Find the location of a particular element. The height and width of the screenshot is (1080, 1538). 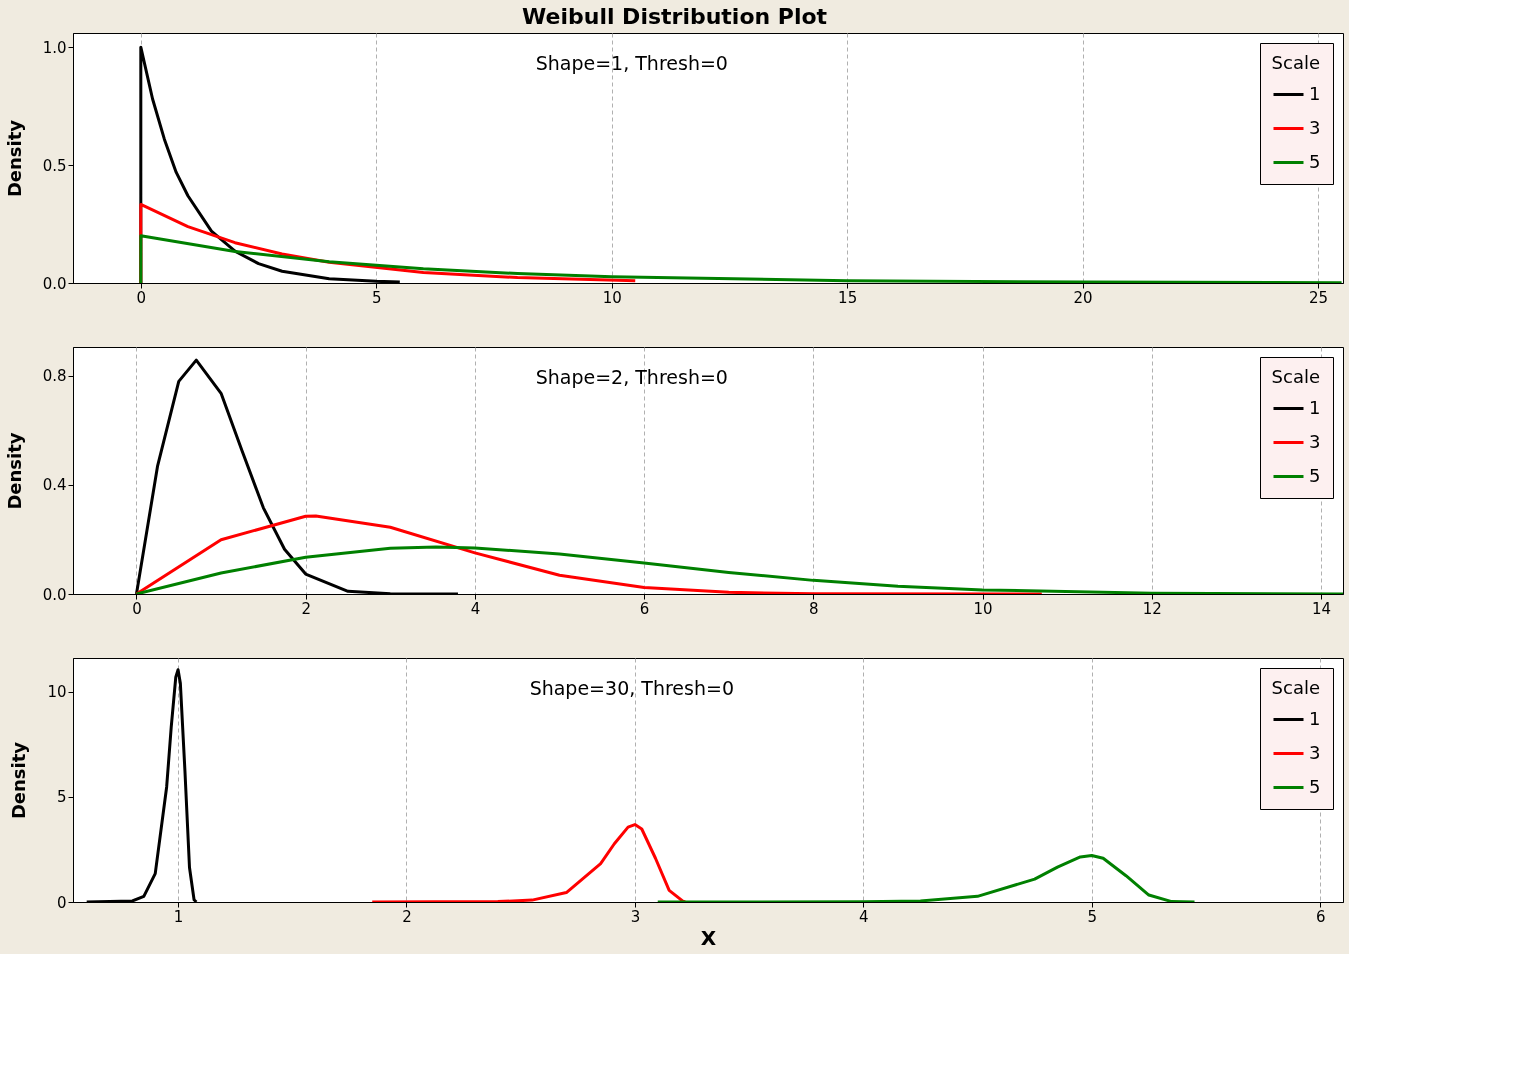

annotation: Shape=1, Thresh=0 is located at coordinates (631, 63).